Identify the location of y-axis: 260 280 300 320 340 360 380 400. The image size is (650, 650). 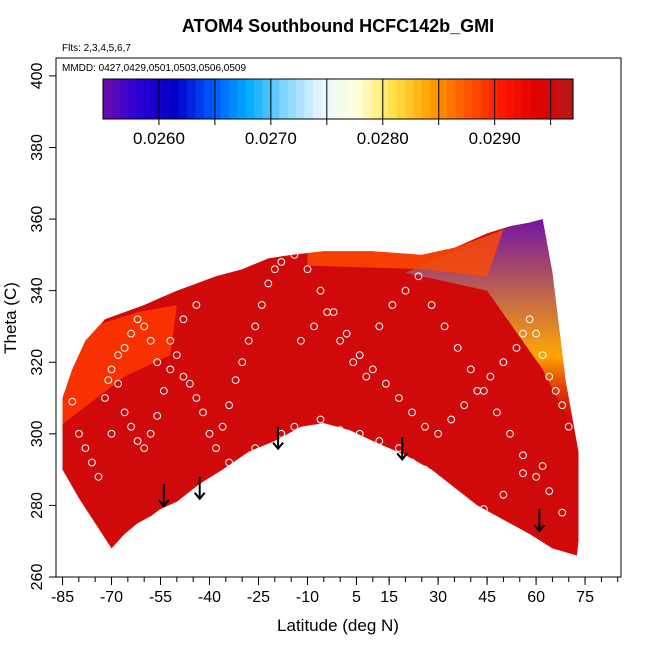
(42, 326).